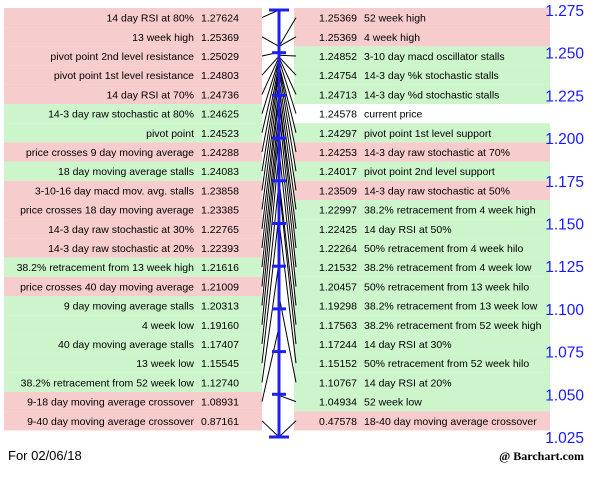 The image size is (594, 486). What do you see at coordinates (220, 153) in the screenshot?
I see `left-row-value: 1.24288` at bounding box center [220, 153].